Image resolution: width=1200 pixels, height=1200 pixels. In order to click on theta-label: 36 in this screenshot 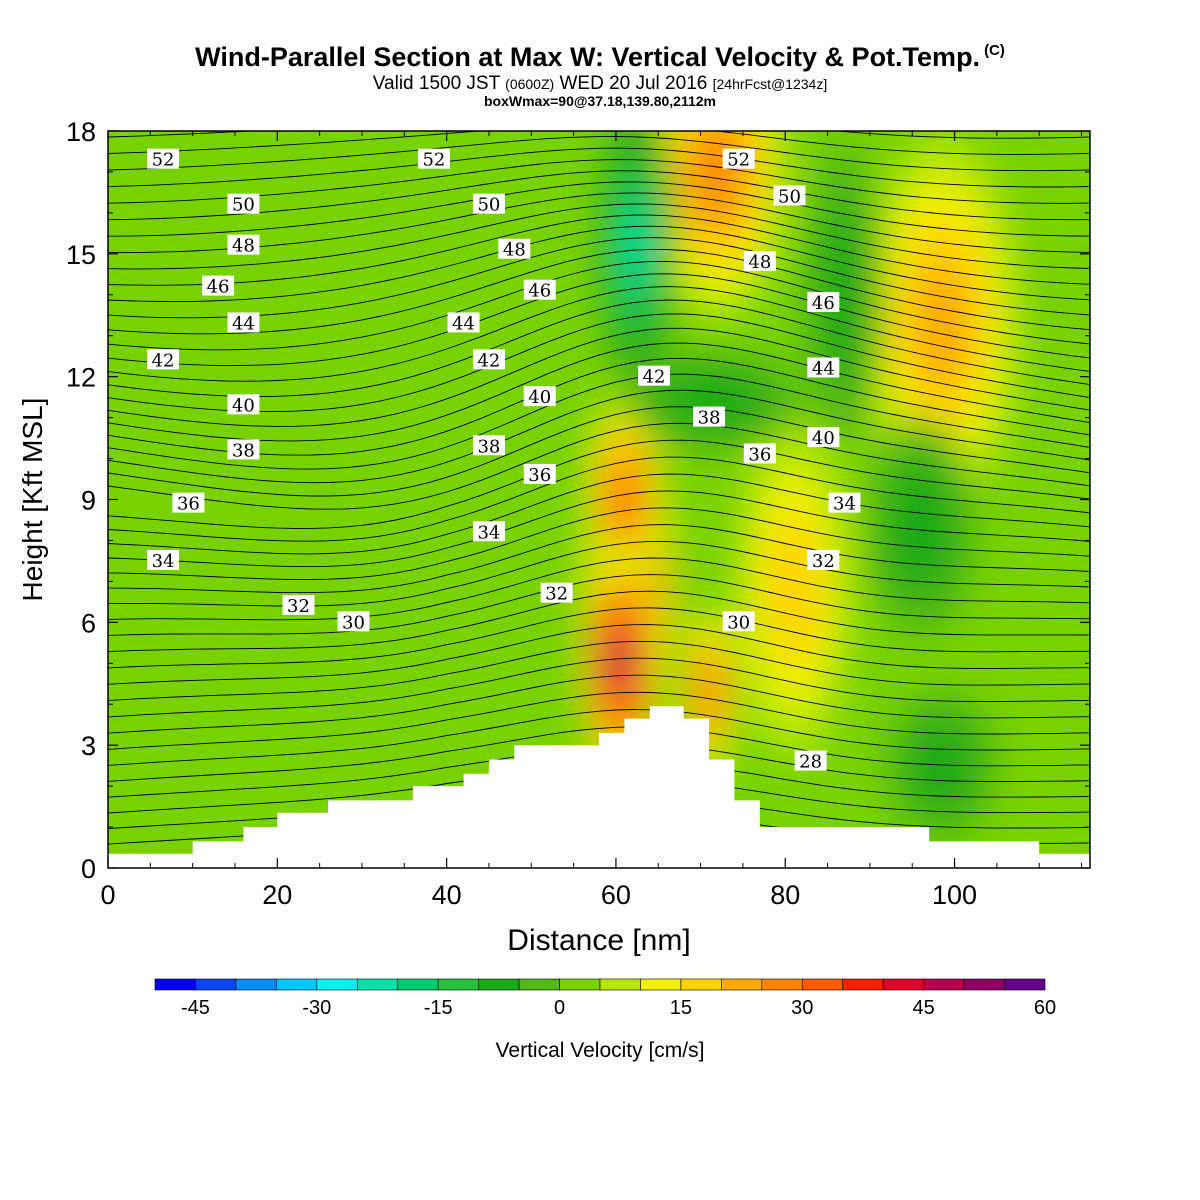, I will do `click(539, 474)`.